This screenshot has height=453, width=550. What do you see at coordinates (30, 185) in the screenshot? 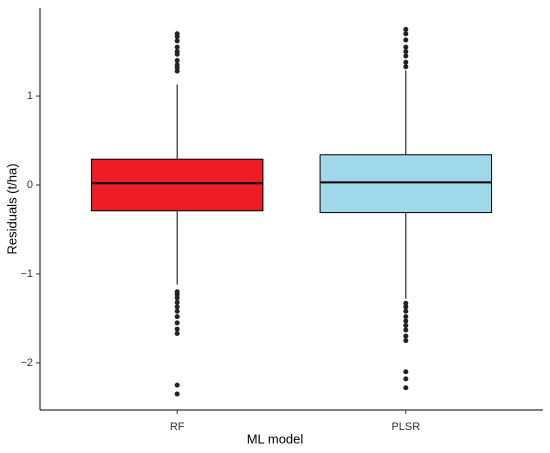
I see `y-tick-label: 0` at bounding box center [30, 185].